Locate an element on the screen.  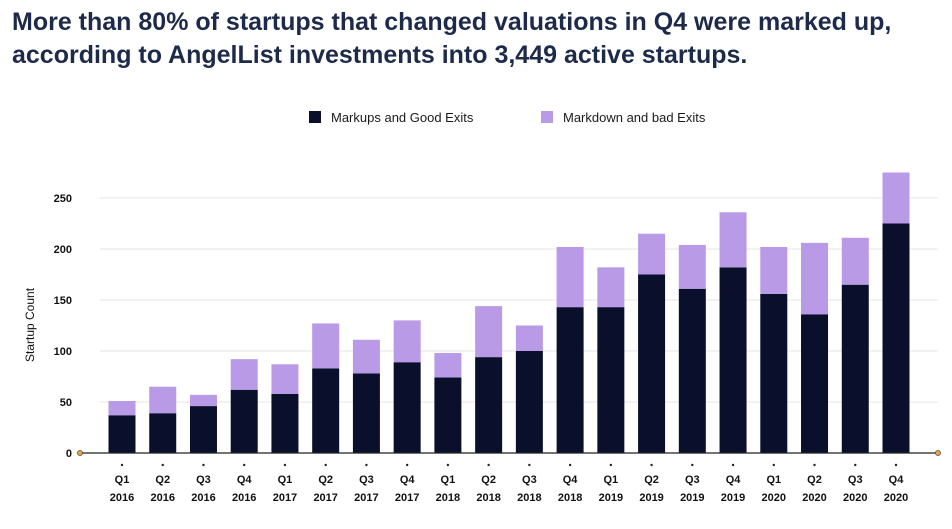
y-tick-label: 250 is located at coordinates (63, 199).